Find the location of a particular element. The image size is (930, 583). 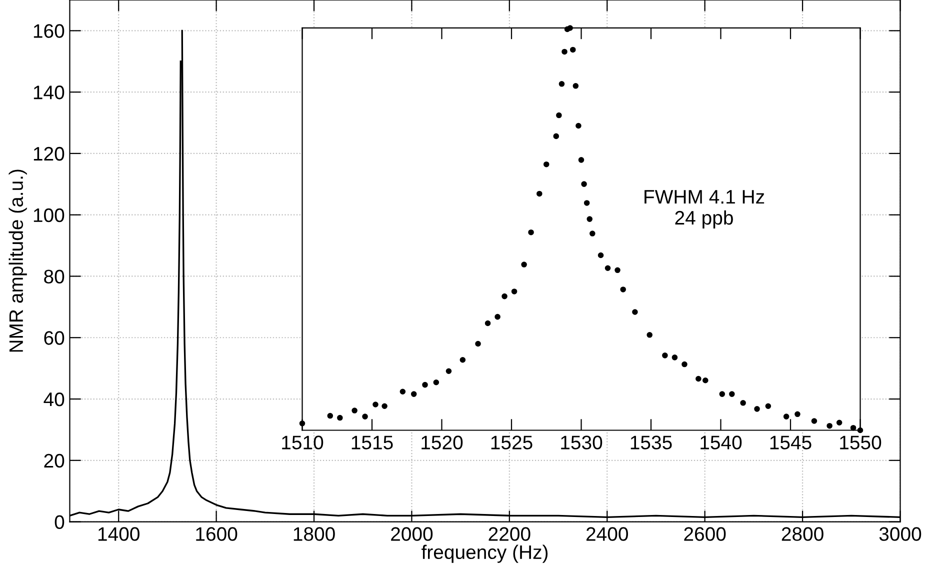

x-tick-label: 1800 is located at coordinates (314, 534).